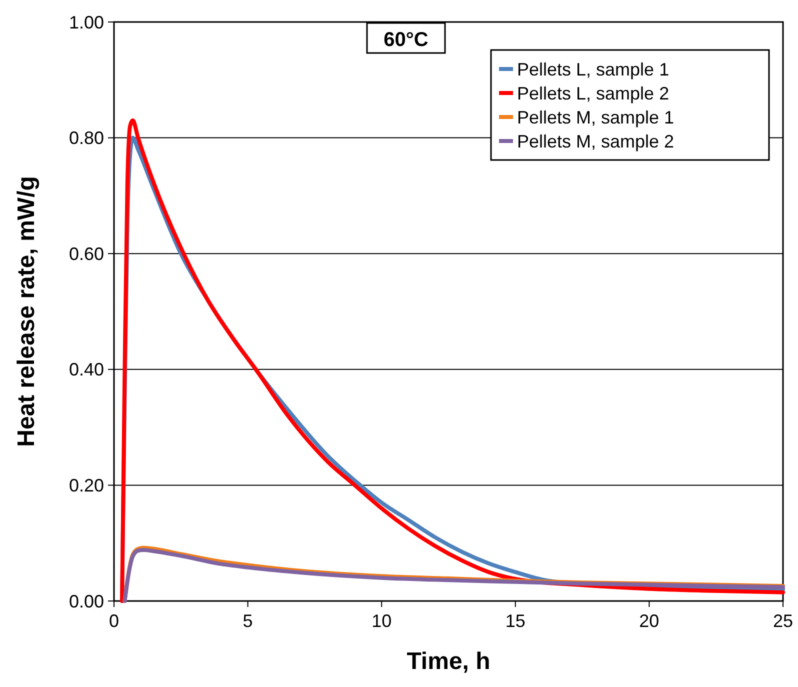  Describe the element at coordinates (86, 22) in the screenshot. I see `y-tick-label: 1.00` at that location.